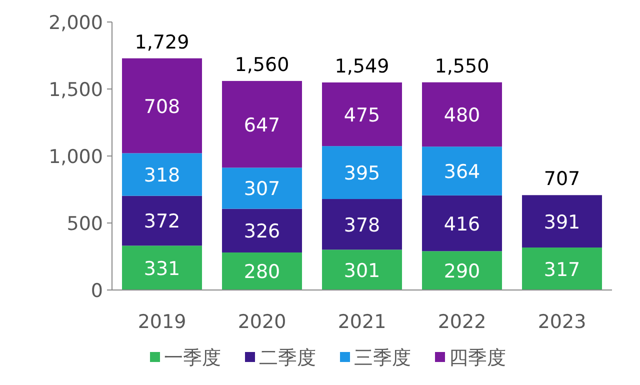  What do you see at coordinates (75, 90) in the screenshot?
I see `y-tick-label: 1,500` at bounding box center [75, 90].